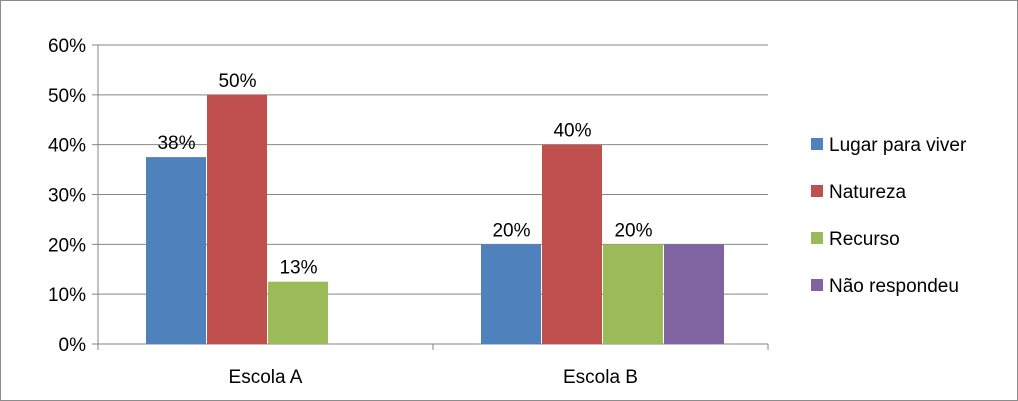 The width and height of the screenshot is (1018, 401). What do you see at coordinates (572, 131) in the screenshot?
I see `data-label: 40%` at bounding box center [572, 131].